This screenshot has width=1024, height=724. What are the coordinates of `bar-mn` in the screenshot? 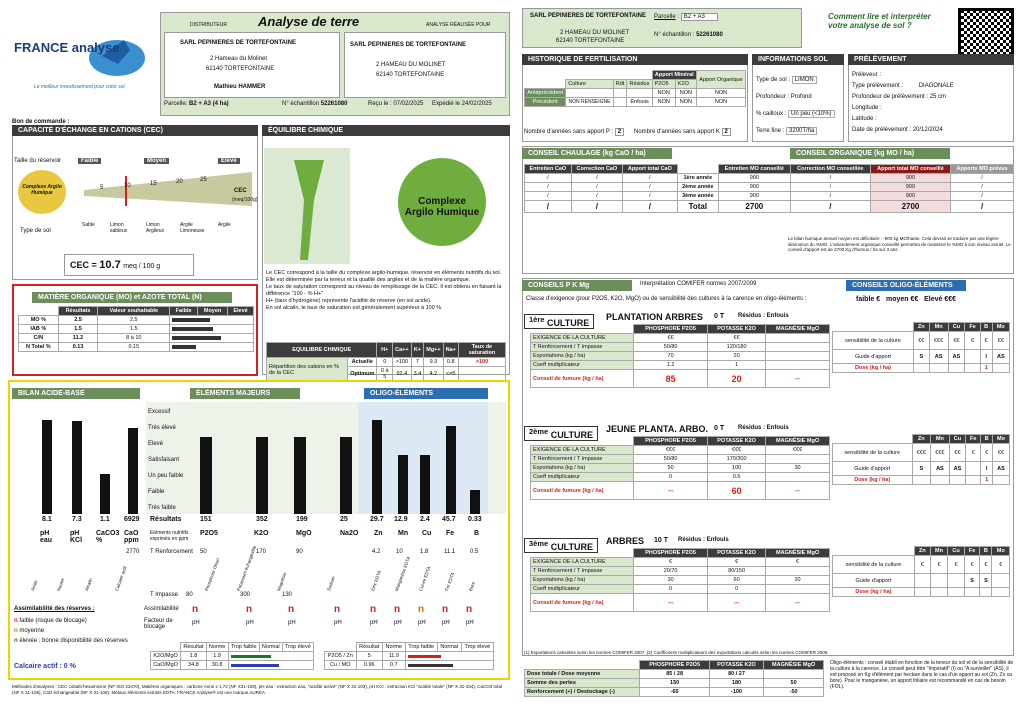 It's located at (403, 484).